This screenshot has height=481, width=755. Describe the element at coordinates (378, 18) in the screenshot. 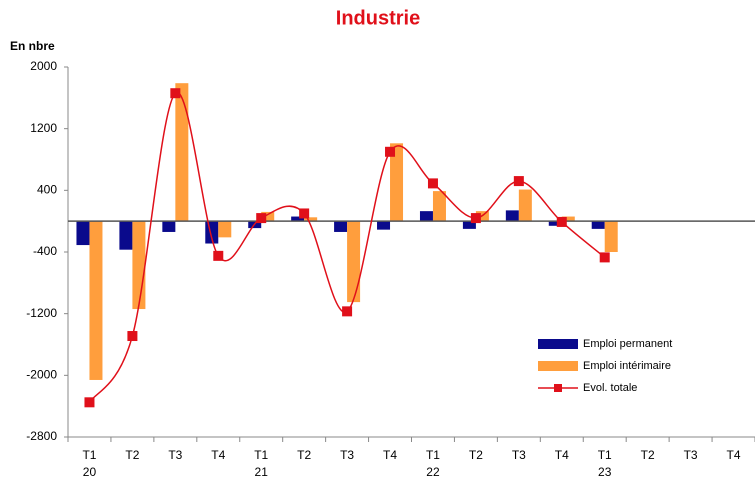

I see `chart-title: Industrie` at that location.